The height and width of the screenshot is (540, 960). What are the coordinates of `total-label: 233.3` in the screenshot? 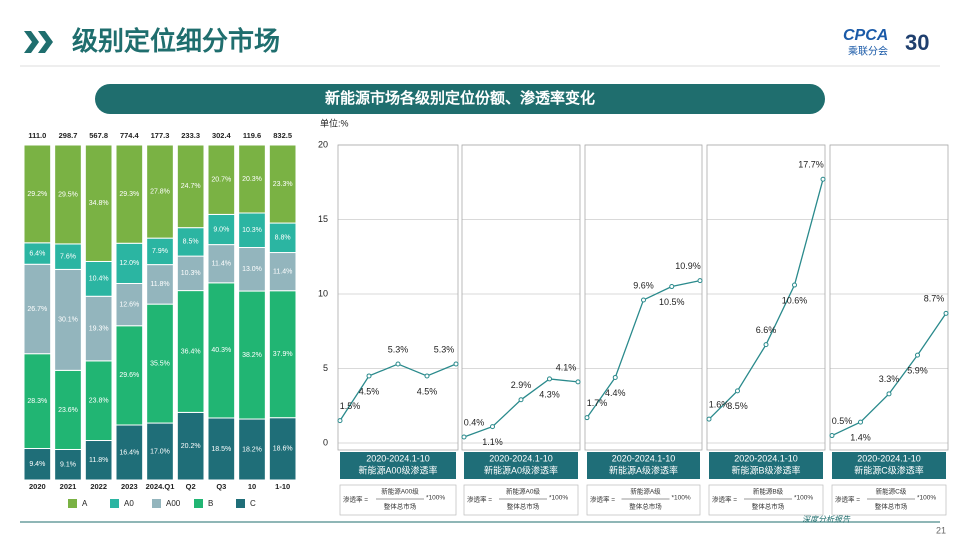 It's located at (190, 135).